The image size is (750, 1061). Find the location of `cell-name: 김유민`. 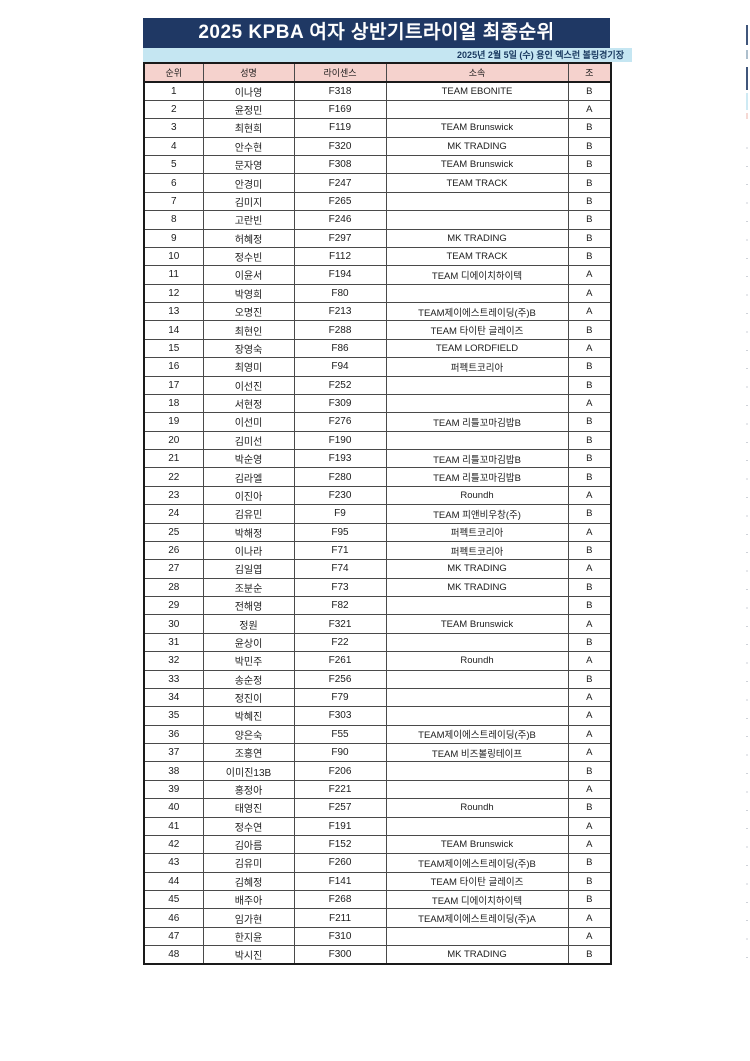

cell-name: 김유민 is located at coordinates (248, 514).